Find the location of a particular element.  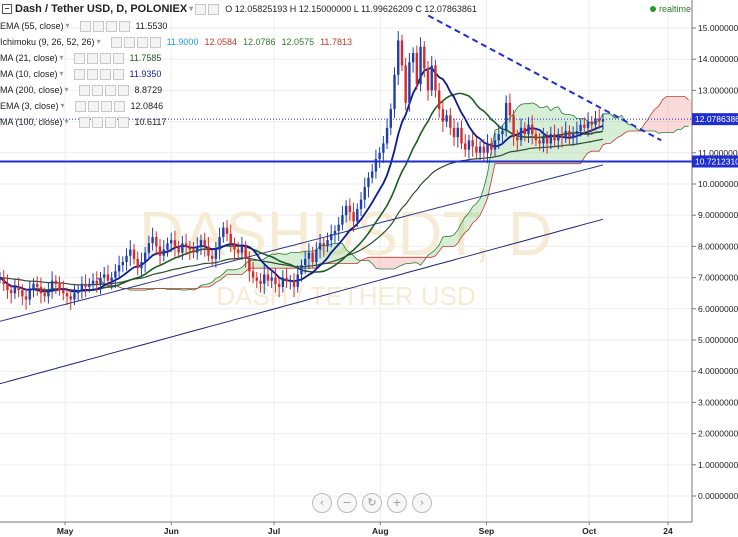

realtime-label: realtime is located at coordinates (675, 9).